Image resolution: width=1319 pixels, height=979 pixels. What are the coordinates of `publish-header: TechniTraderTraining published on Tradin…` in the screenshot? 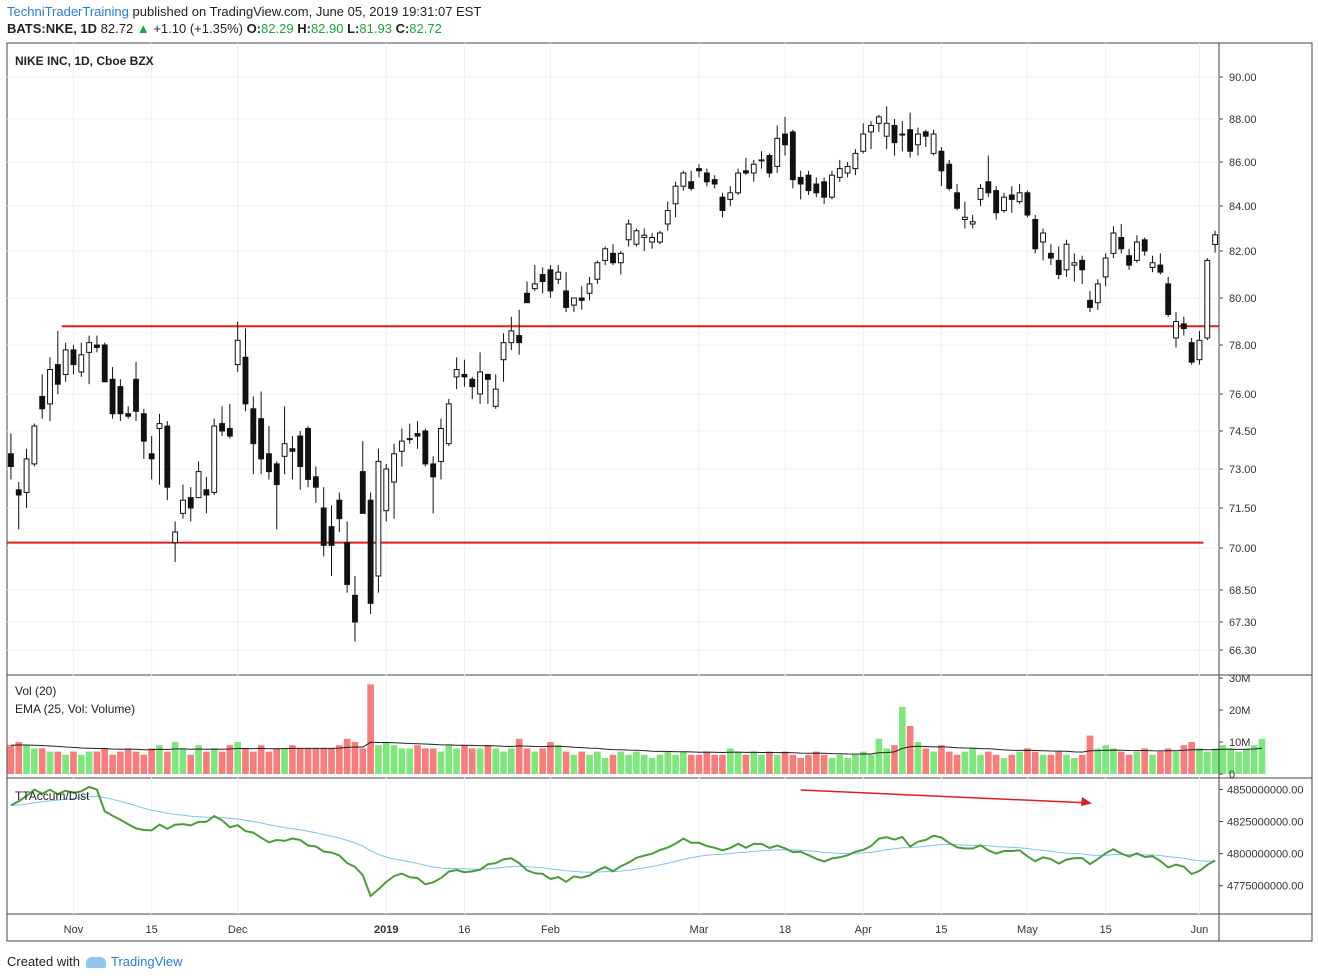 It's located at (244, 11).